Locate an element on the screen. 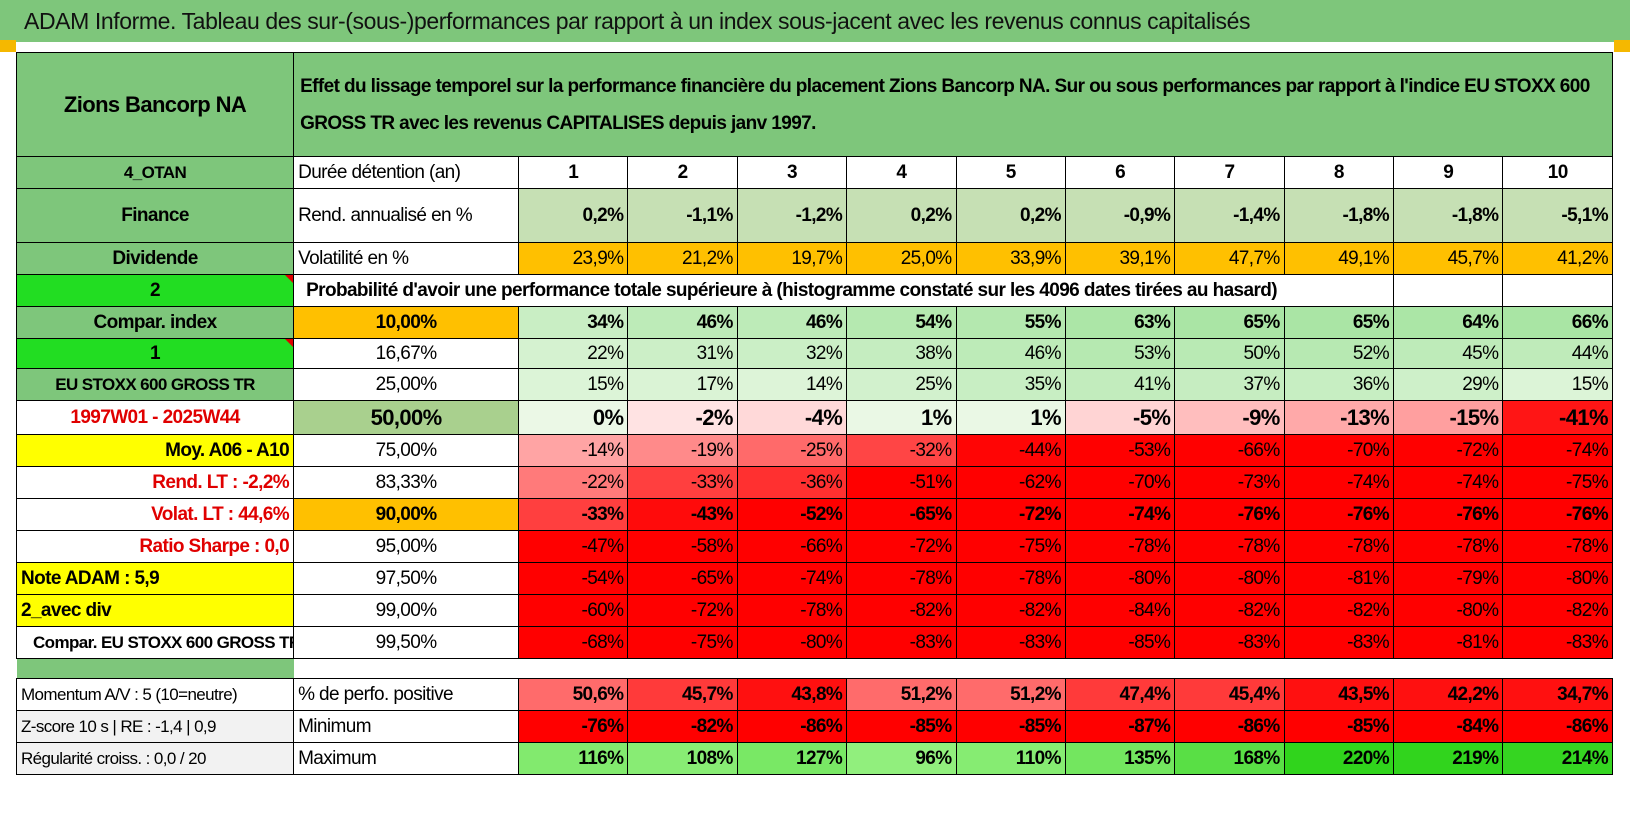 The image size is (1630, 815). minimum-label: Minimum is located at coordinates (406, 726).